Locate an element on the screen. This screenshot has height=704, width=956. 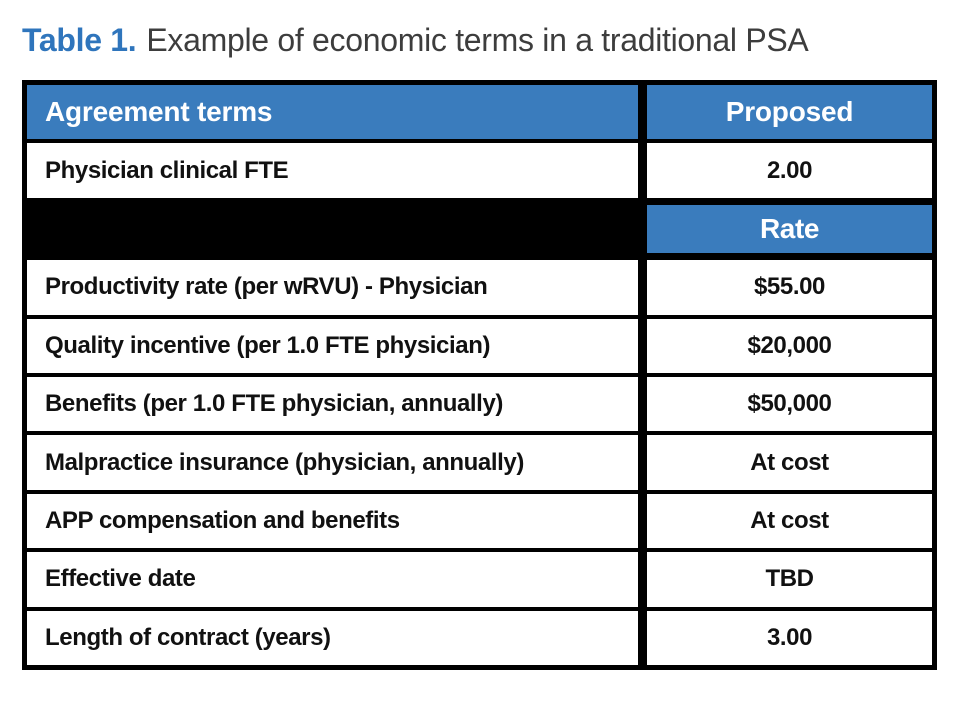
table-row-term: Productivity rate (per wRVU) - Physician is located at coordinates (332, 287).